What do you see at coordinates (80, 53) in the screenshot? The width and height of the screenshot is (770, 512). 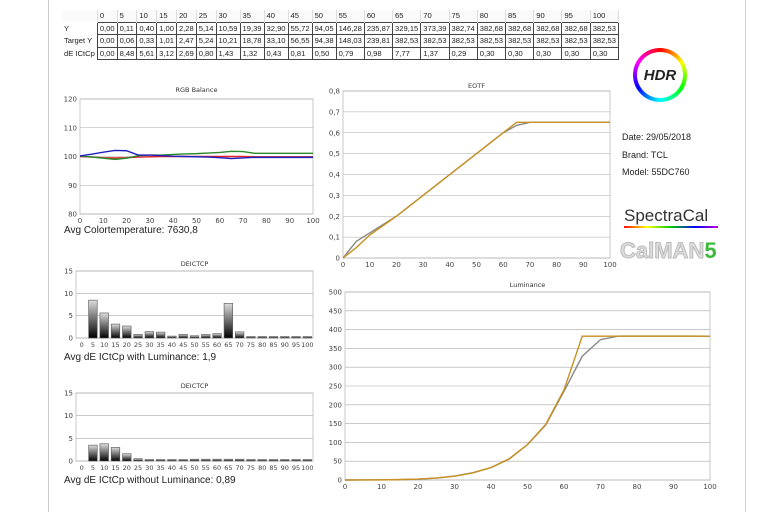 I see `row-label: dE ICtCp` at bounding box center [80, 53].